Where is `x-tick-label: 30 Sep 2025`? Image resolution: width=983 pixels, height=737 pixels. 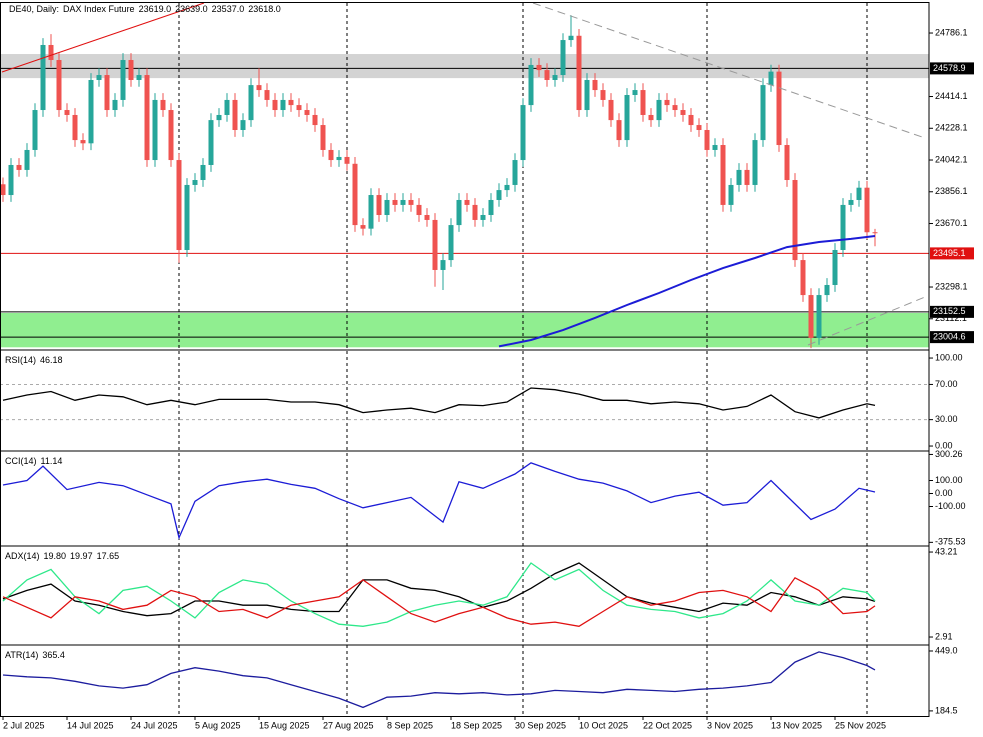
x-tick-label: 30 Sep 2025 is located at coordinates (540, 725).